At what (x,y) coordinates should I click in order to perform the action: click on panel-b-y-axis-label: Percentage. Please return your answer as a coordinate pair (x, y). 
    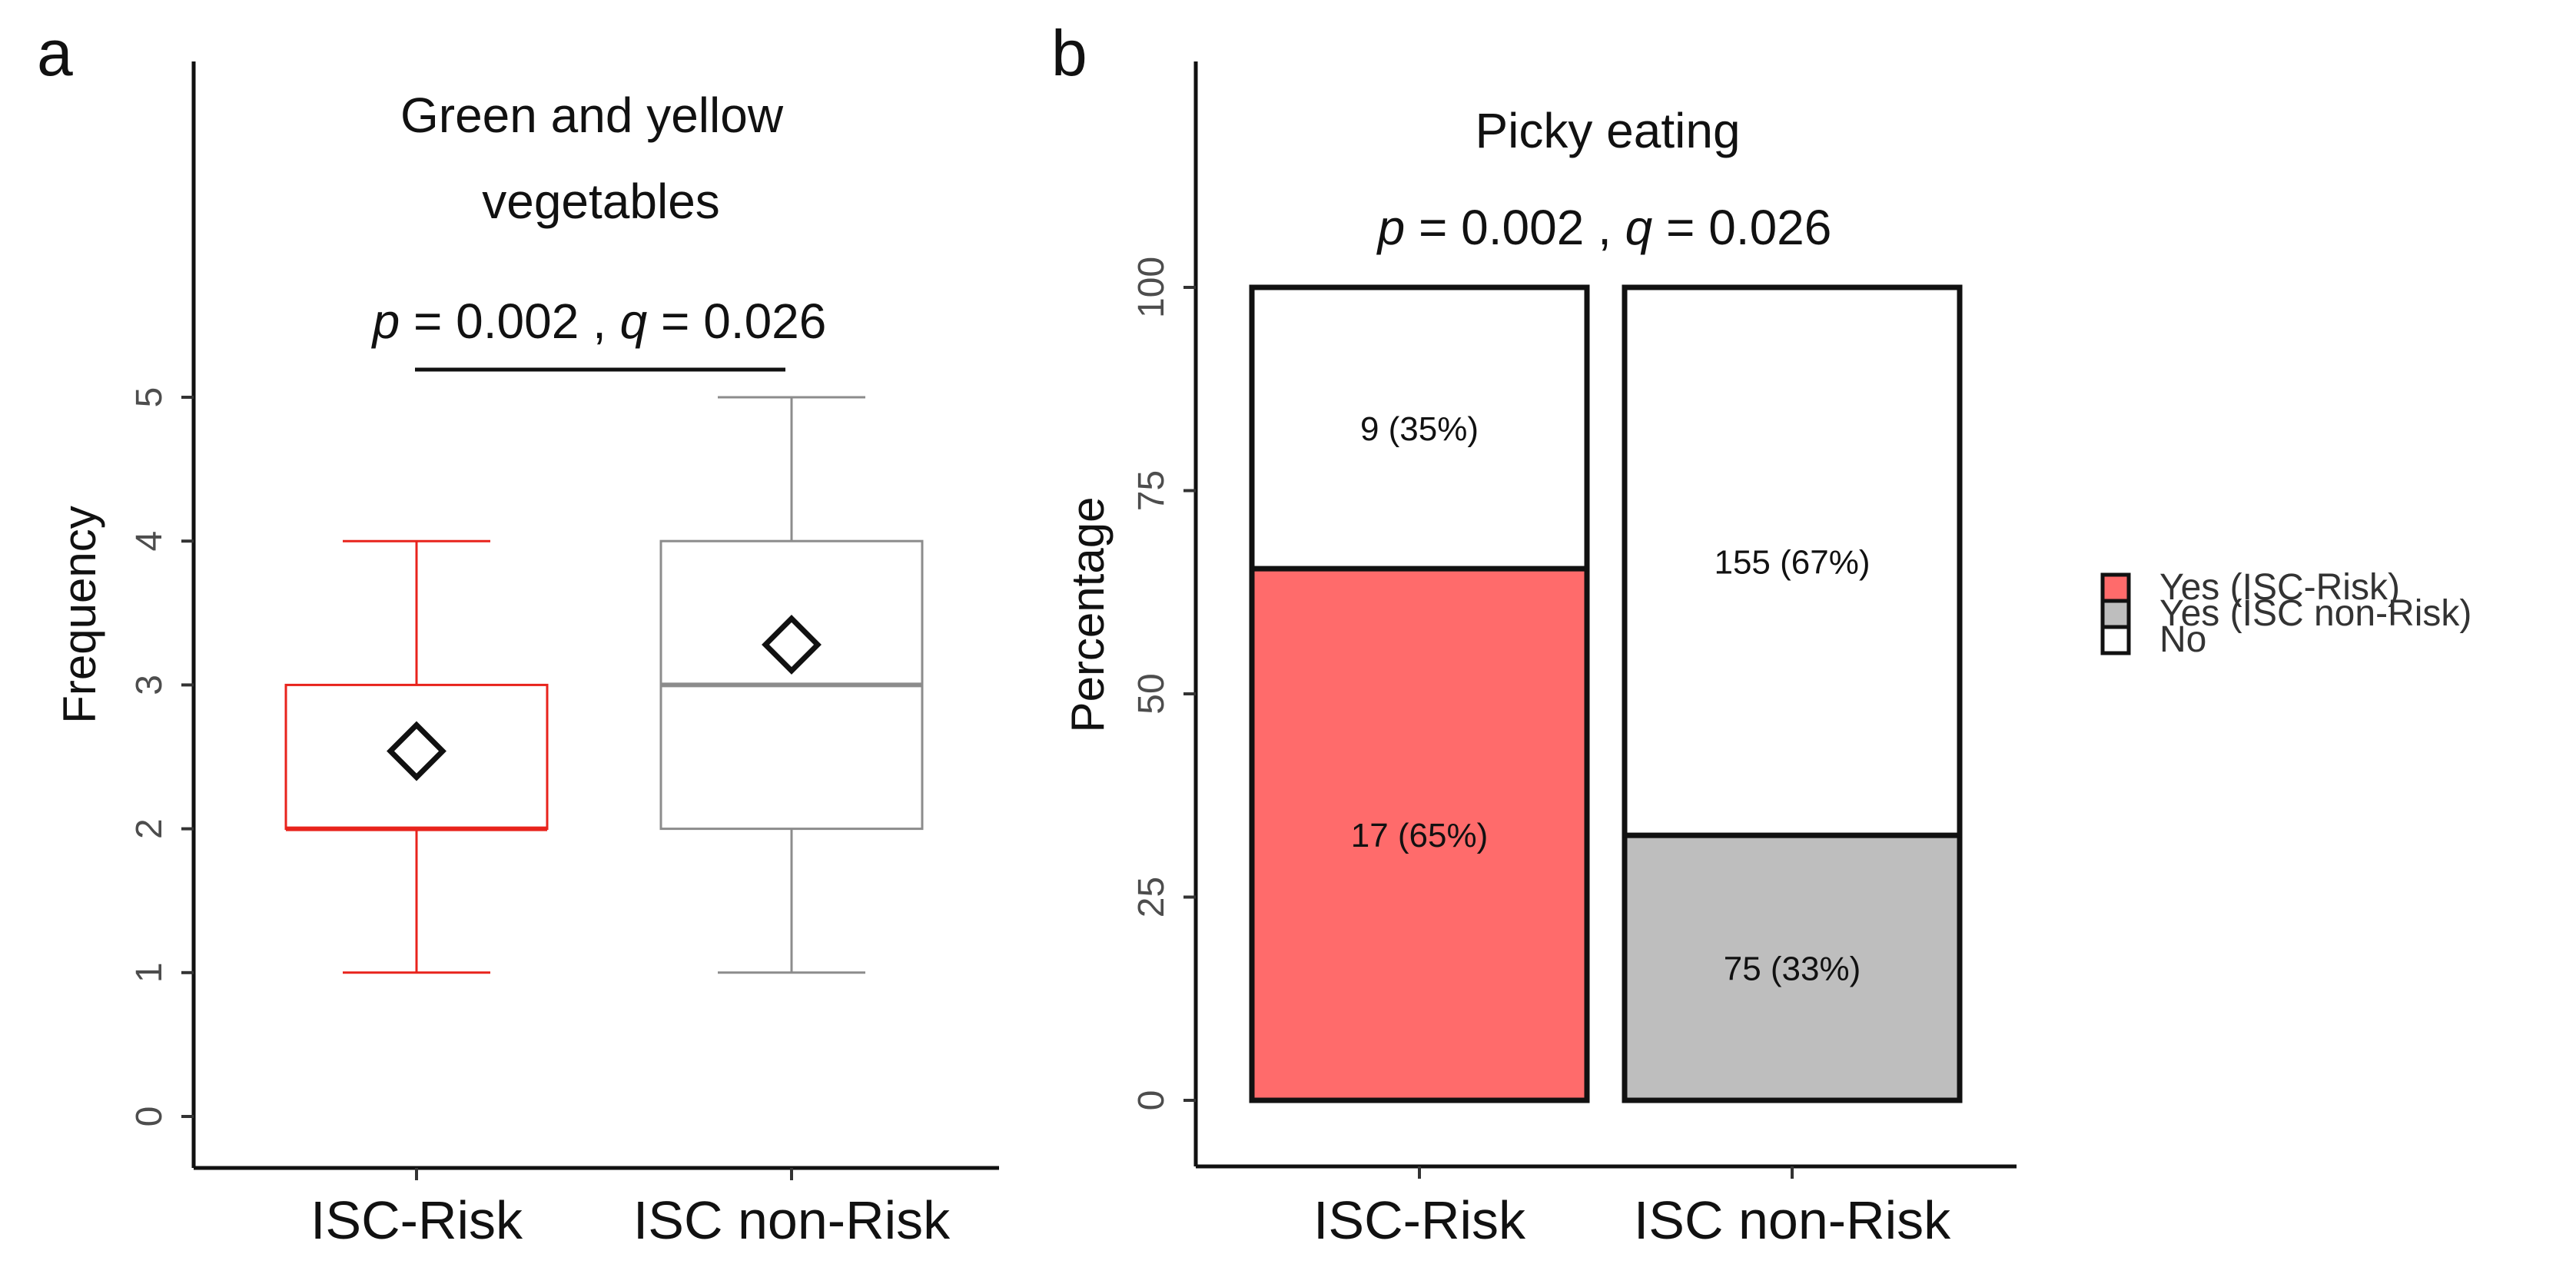
    Looking at the image, I should click on (1088, 615).